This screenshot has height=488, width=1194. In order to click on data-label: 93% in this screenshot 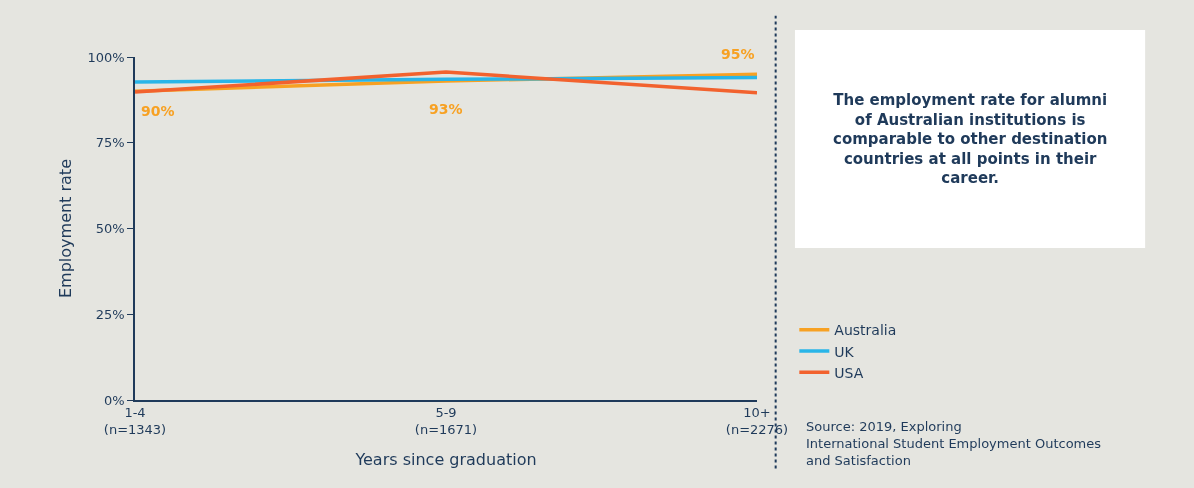, I will do `click(446, 109)`.